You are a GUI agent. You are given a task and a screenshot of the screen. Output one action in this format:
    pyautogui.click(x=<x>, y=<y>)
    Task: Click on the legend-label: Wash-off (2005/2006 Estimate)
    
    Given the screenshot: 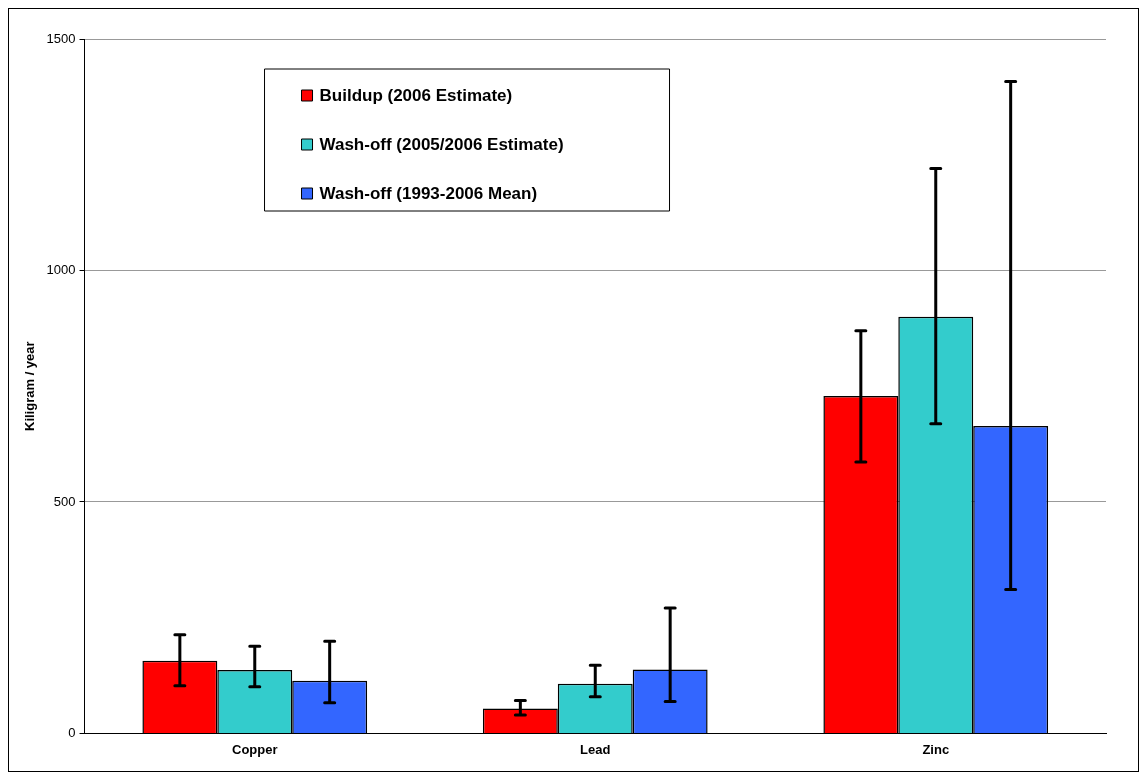 What is the action you would take?
    pyautogui.click(x=441, y=144)
    